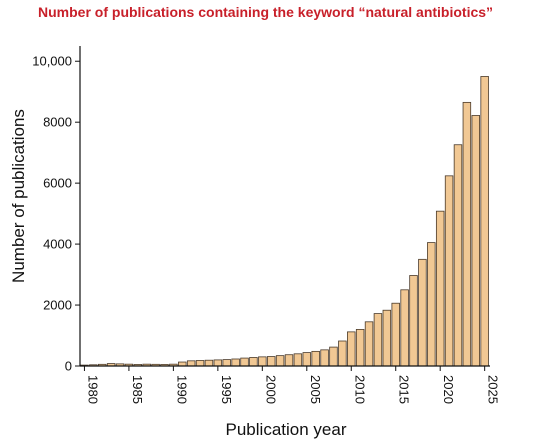 The image size is (550, 442). What do you see at coordinates (262, 361) in the screenshot?
I see `bar-2000` at bounding box center [262, 361].